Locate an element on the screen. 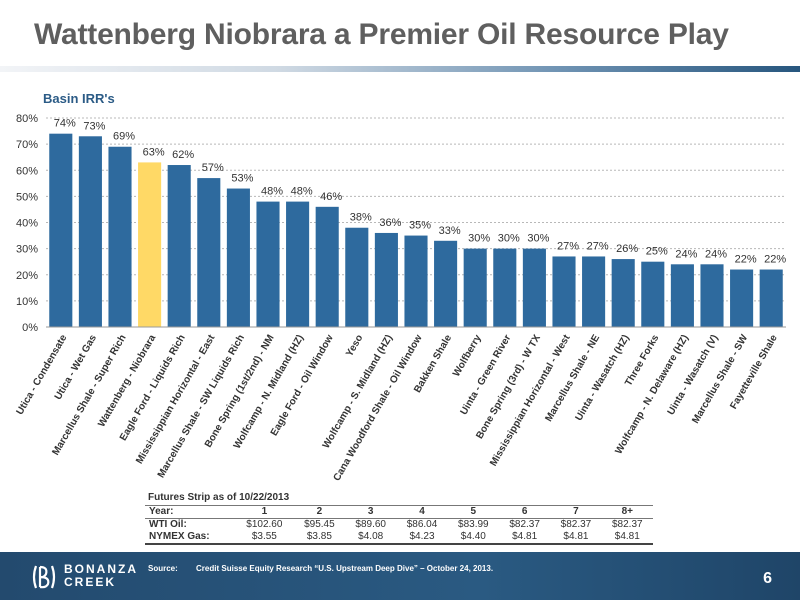 The width and height of the screenshot is (800, 600). gas-cell: $4.08 is located at coordinates (371, 538).